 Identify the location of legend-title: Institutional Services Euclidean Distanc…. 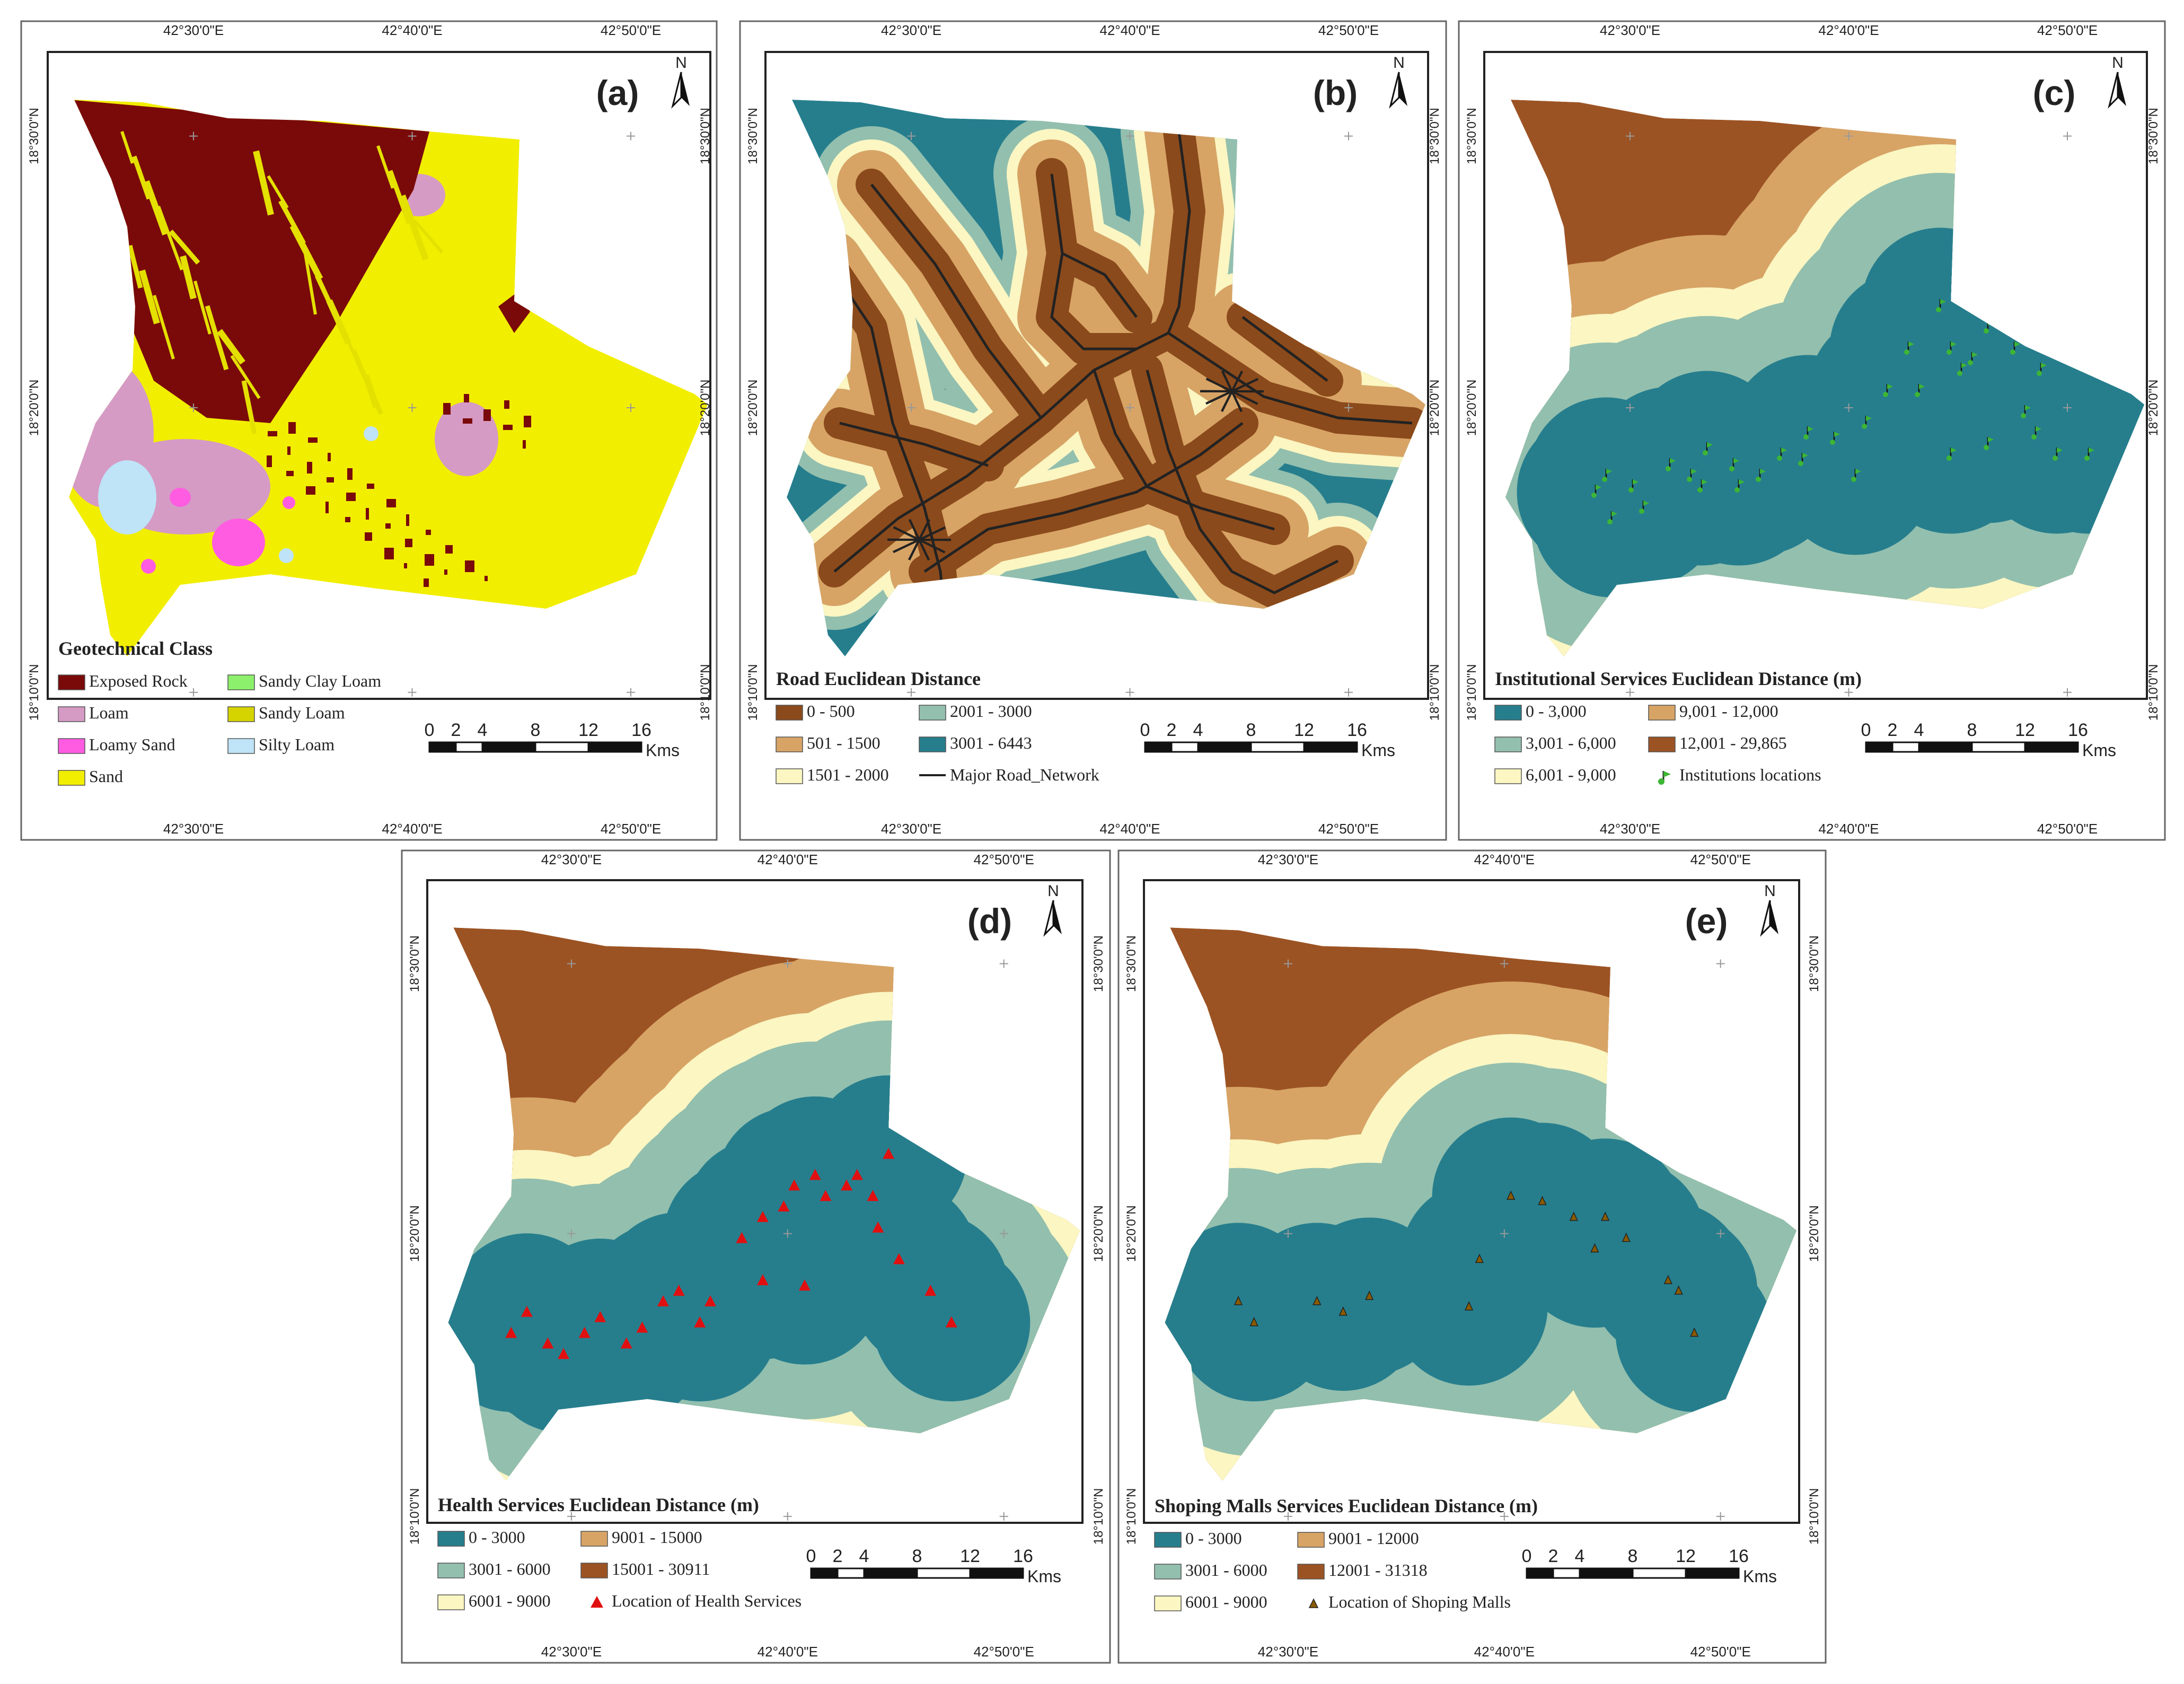
(1679, 678).